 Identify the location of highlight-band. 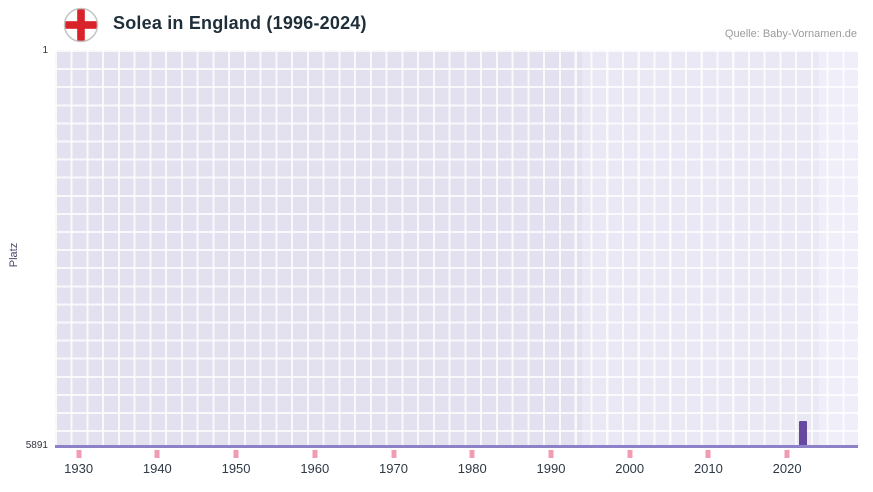
(838, 249).